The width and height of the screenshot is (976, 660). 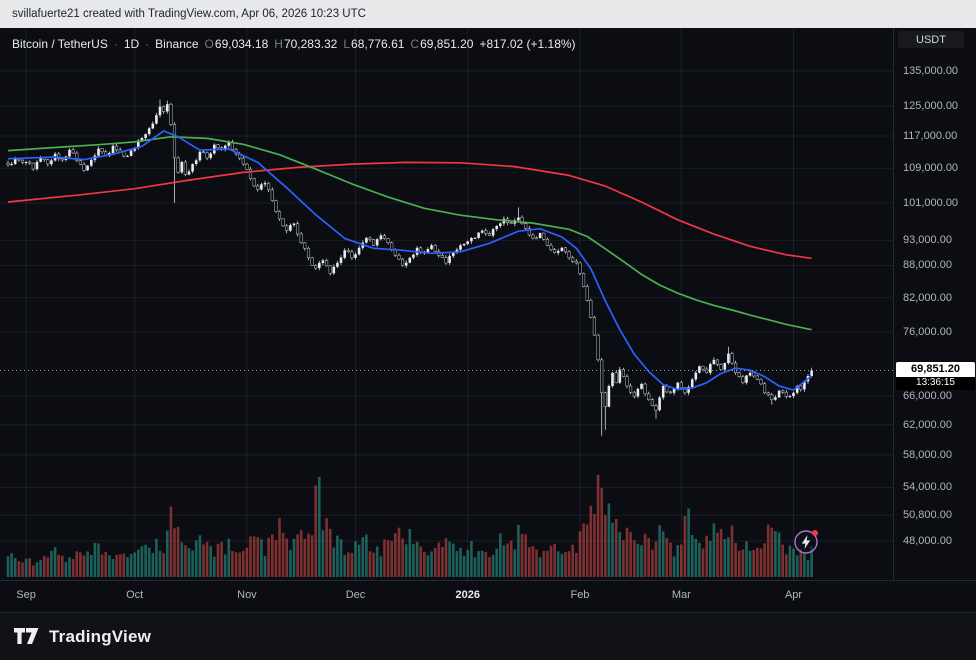 I want to click on time-axis-label: Dec, so click(x=355, y=595).